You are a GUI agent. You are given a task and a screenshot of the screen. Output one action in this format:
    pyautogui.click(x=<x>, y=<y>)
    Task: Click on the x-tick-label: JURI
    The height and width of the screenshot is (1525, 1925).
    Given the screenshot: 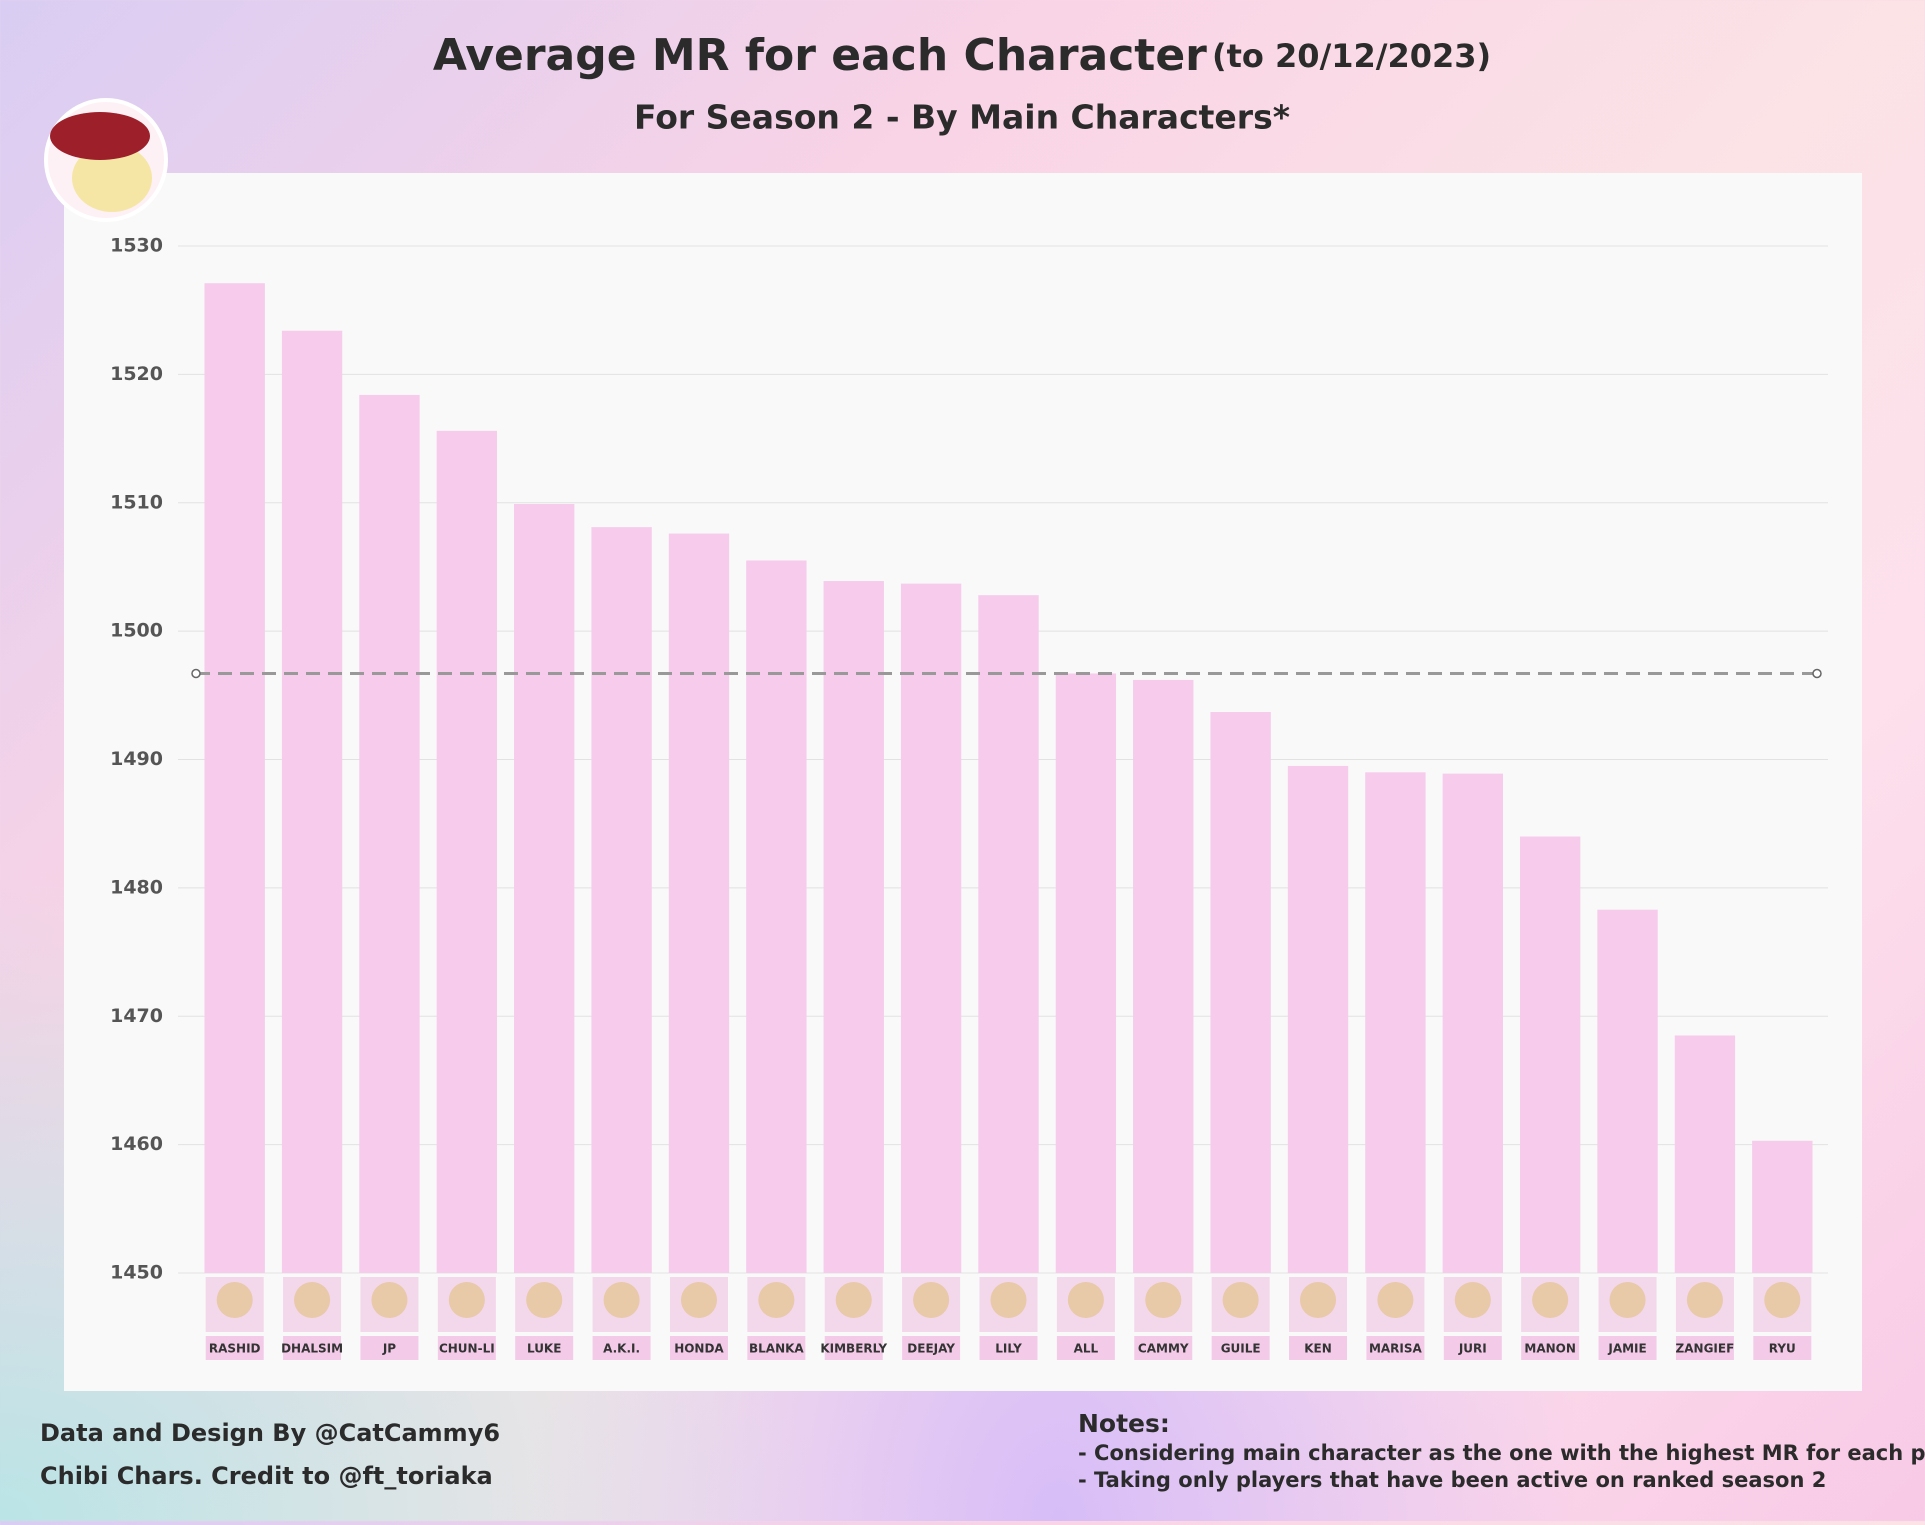 What is the action you would take?
    pyautogui.click(x=1472, y=1349)
    